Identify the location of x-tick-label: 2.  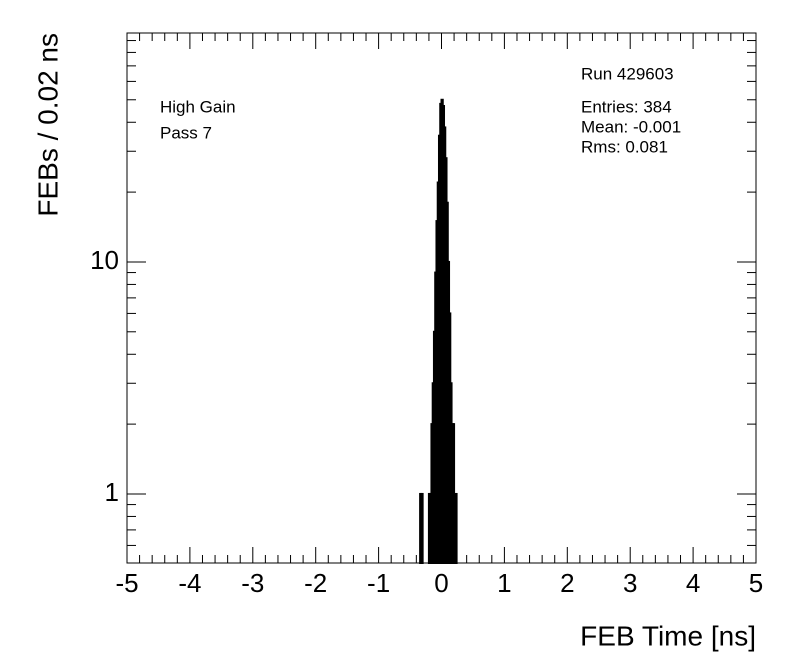
(567, 583).